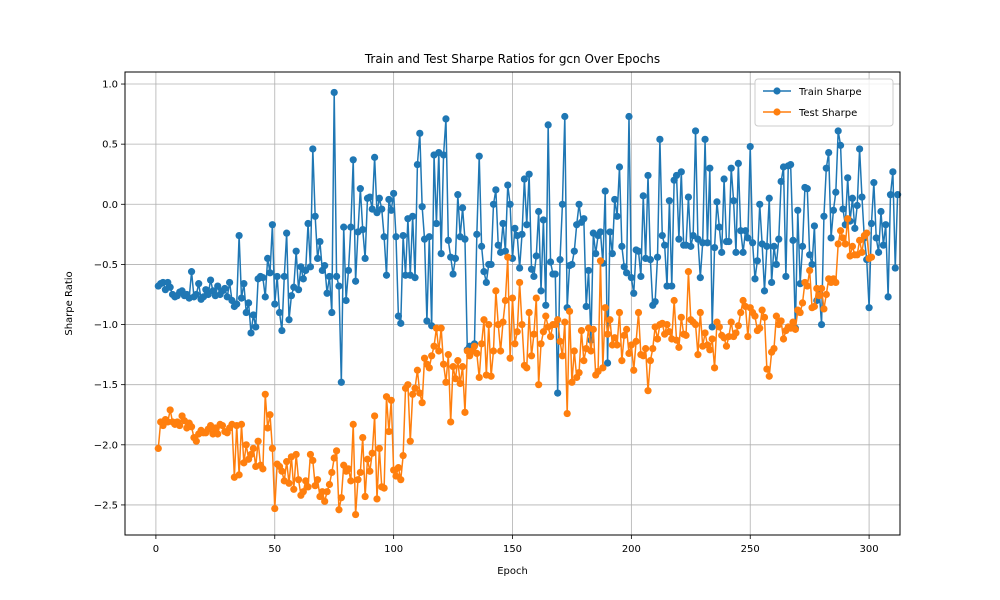 Image resolution: width=1000 pixels, height=600 pixels. I want to click on legend-label: Test Sharpe, so click(827, 113).